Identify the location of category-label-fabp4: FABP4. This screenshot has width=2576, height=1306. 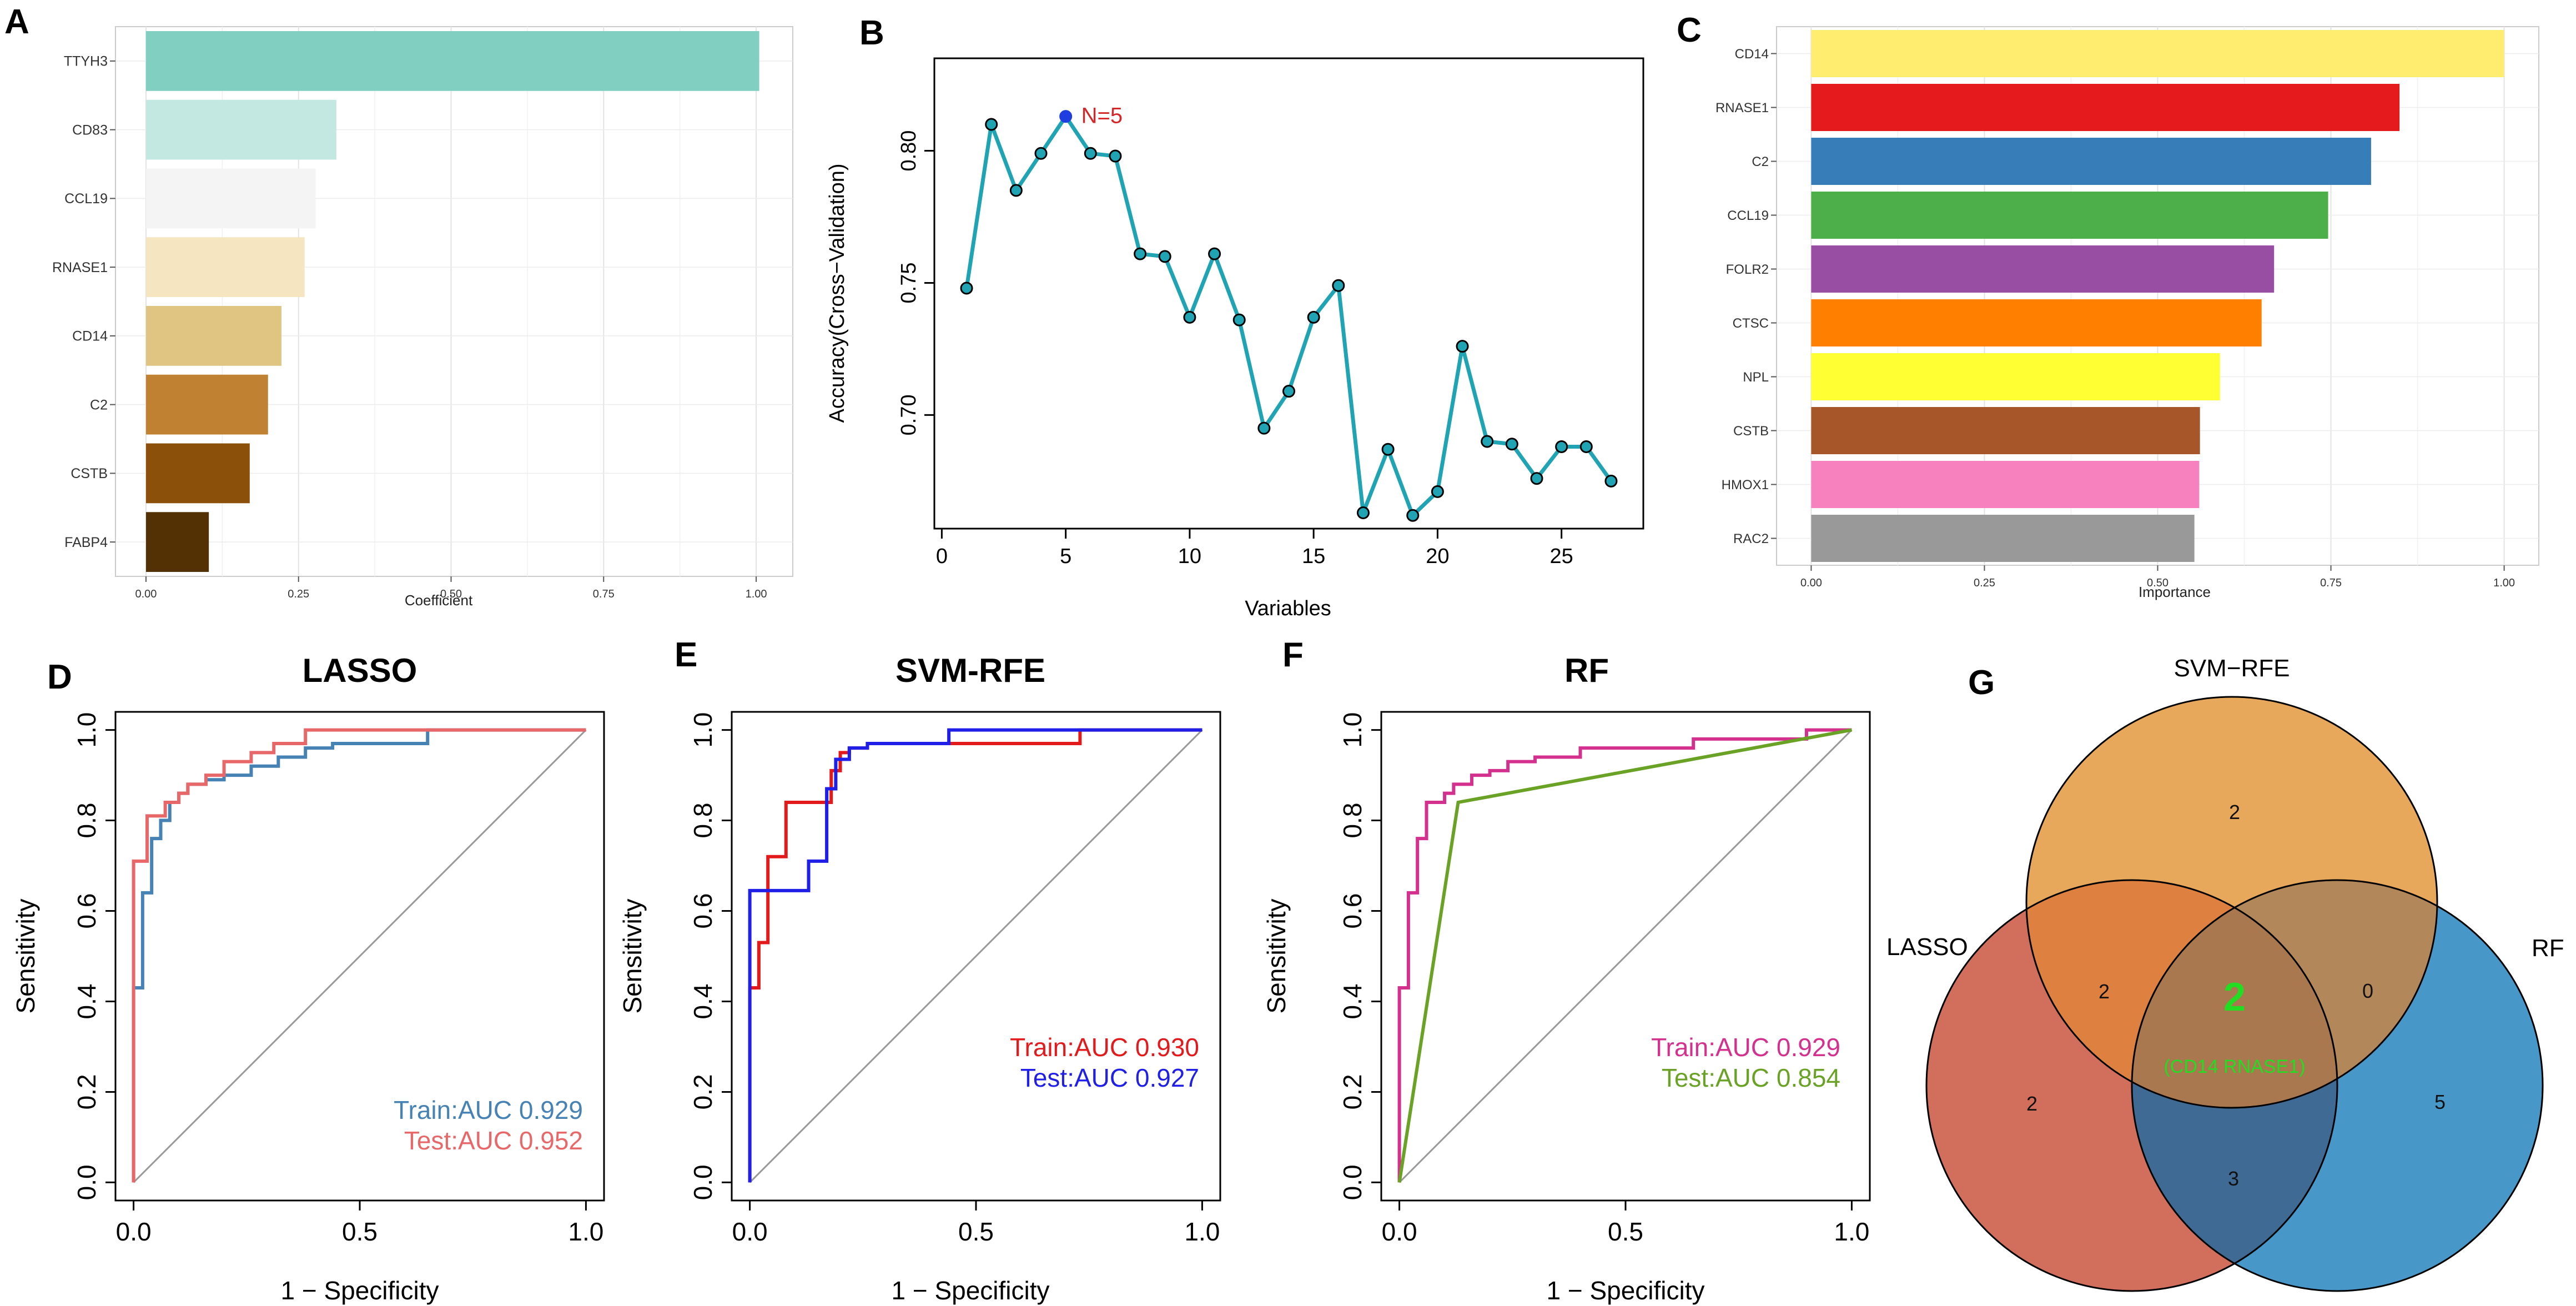
(86, 542).